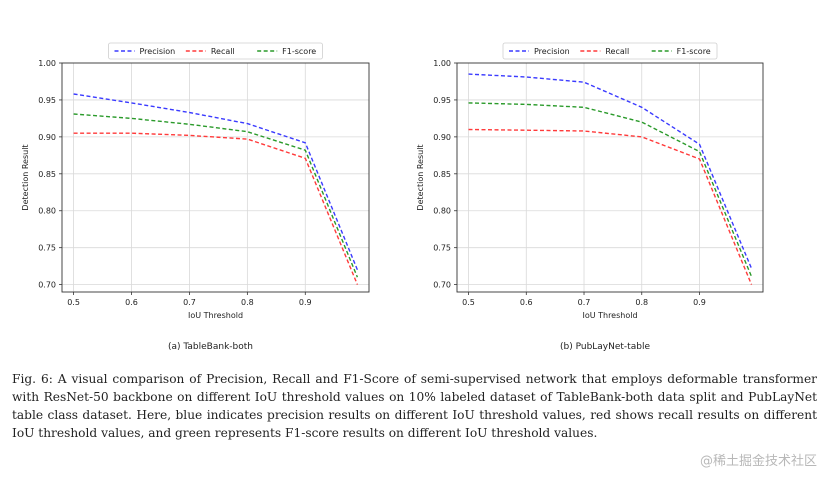 The image size is (831, 488). Describe the element at coordinates (210, 347) in the screenshot. I see `subcaption: (a) TableBank-both` at that location.